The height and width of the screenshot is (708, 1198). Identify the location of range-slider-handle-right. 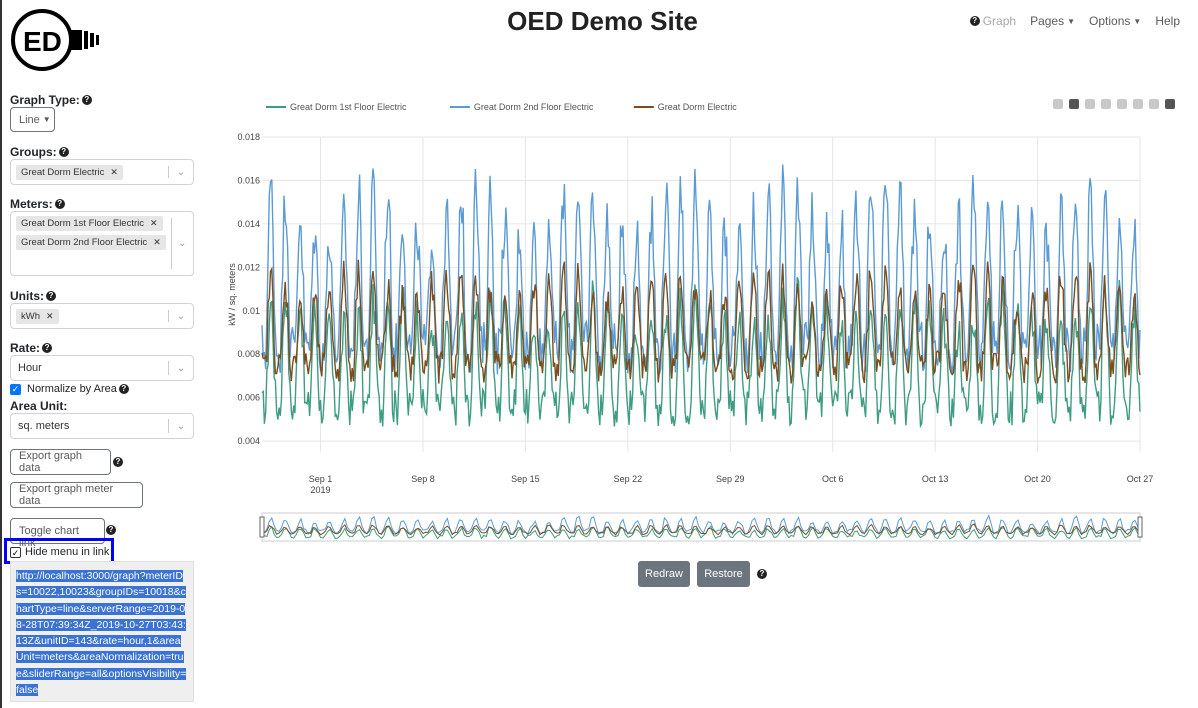
(1140, 527).